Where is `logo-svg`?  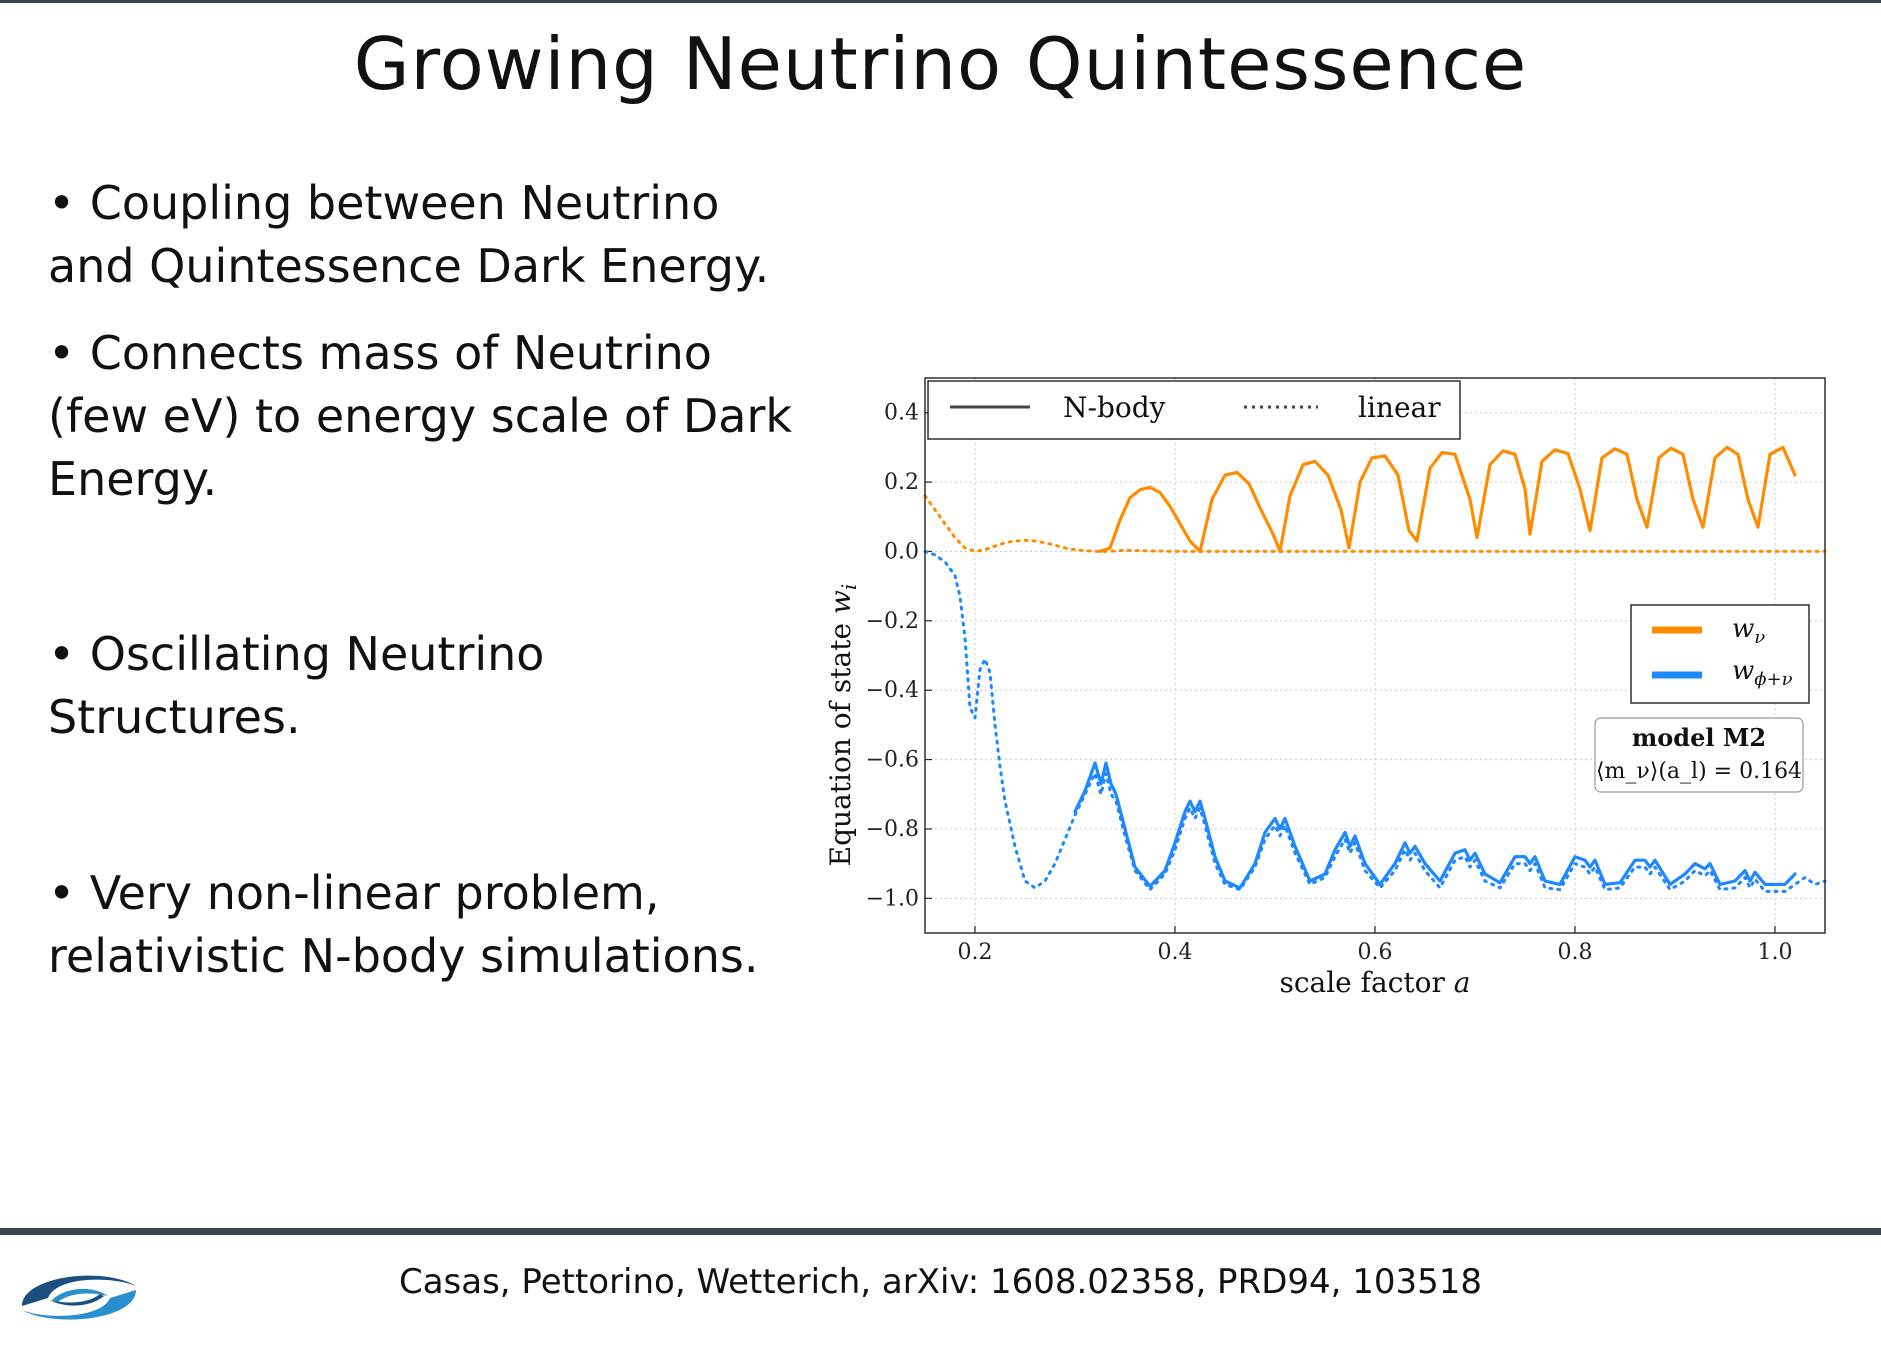
logo-svg is located at coordinates (79, 1297).